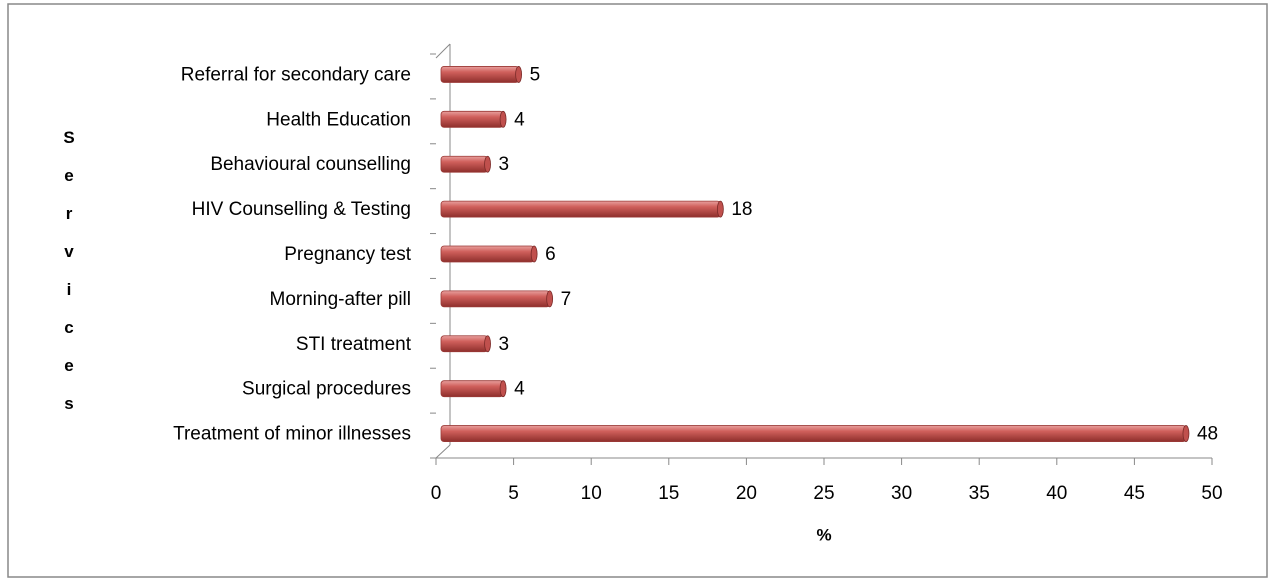 The width and height of the screenshot is (1276, 580). Describe the element at coordinates (347, 254) in the screenshot. I see `y-tick-label: Pregnancy test` at that location.